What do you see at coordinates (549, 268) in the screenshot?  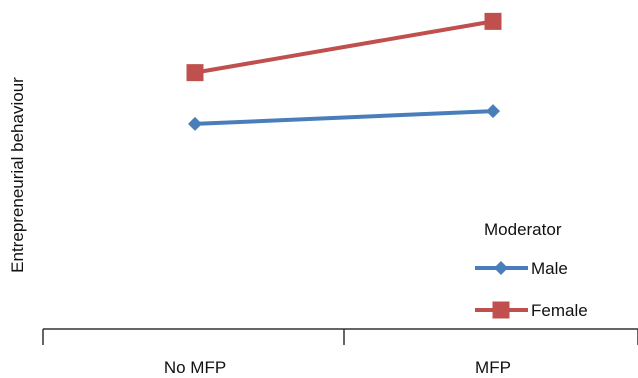 I see `legend-label: Male` at bounding box center [549, 268].